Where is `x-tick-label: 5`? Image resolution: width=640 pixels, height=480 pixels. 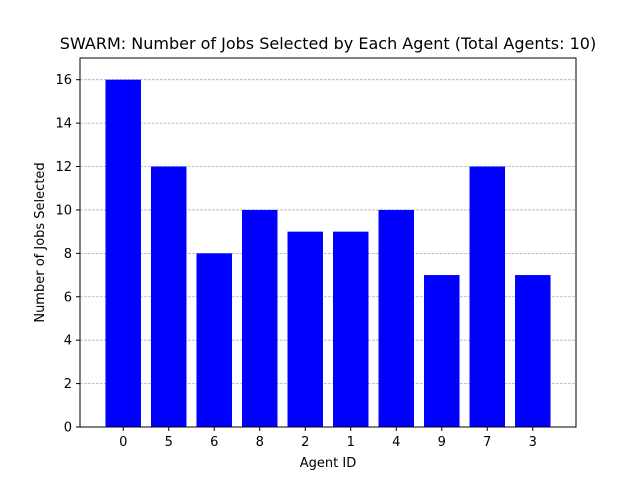 x-tick-label: 5 is located at coordinates (169, 442).